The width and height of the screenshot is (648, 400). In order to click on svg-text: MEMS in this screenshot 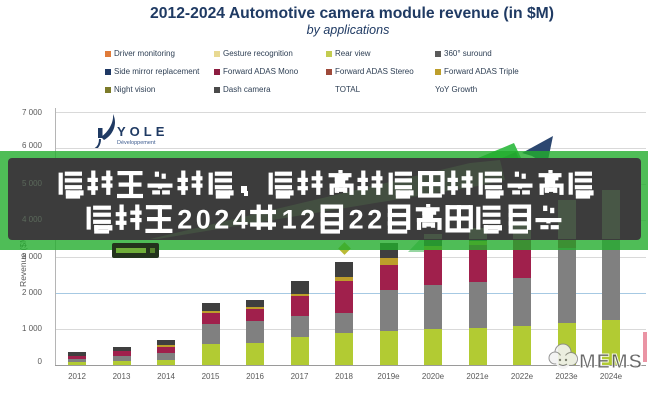, I will do `click(611, 362)`.